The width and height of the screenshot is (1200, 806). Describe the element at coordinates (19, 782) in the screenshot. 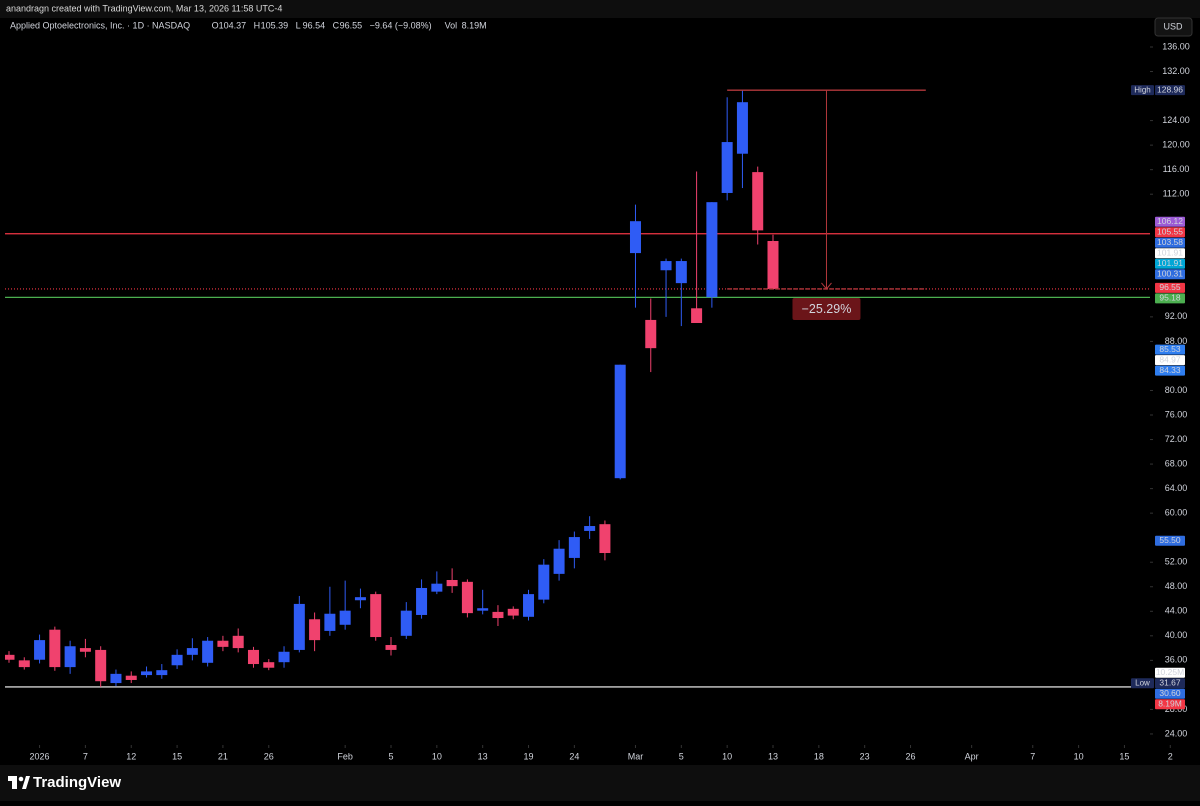

I see `logo-icon` at that location.